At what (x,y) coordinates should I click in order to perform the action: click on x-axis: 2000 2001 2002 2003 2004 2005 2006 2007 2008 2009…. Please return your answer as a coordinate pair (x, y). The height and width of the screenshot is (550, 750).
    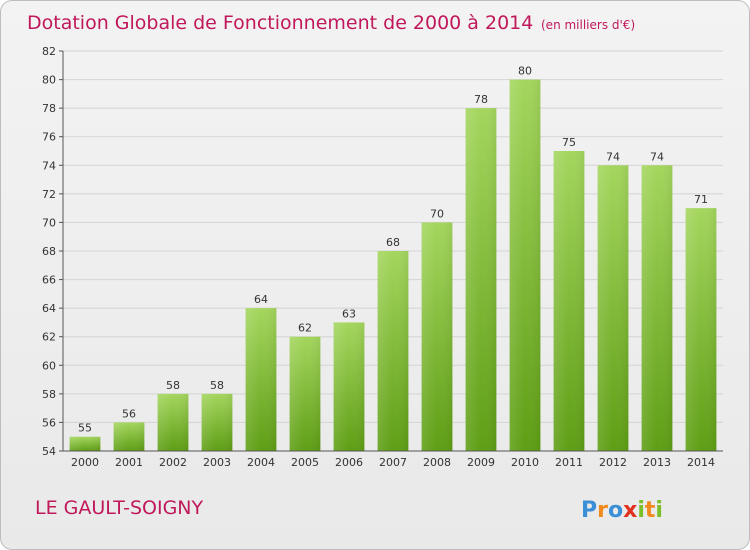
    Looking at the image, I should click on (393, 459).